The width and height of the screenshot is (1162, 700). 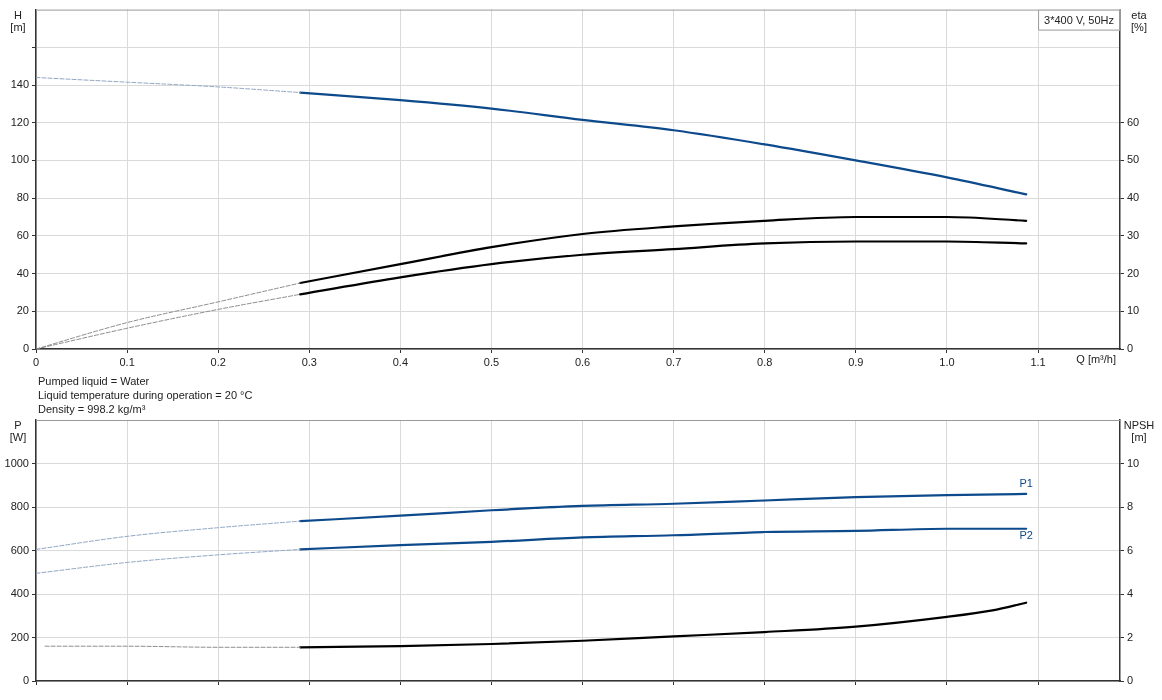 I want to click on x-tick-label: 0.1, so click(x=127, y=361).